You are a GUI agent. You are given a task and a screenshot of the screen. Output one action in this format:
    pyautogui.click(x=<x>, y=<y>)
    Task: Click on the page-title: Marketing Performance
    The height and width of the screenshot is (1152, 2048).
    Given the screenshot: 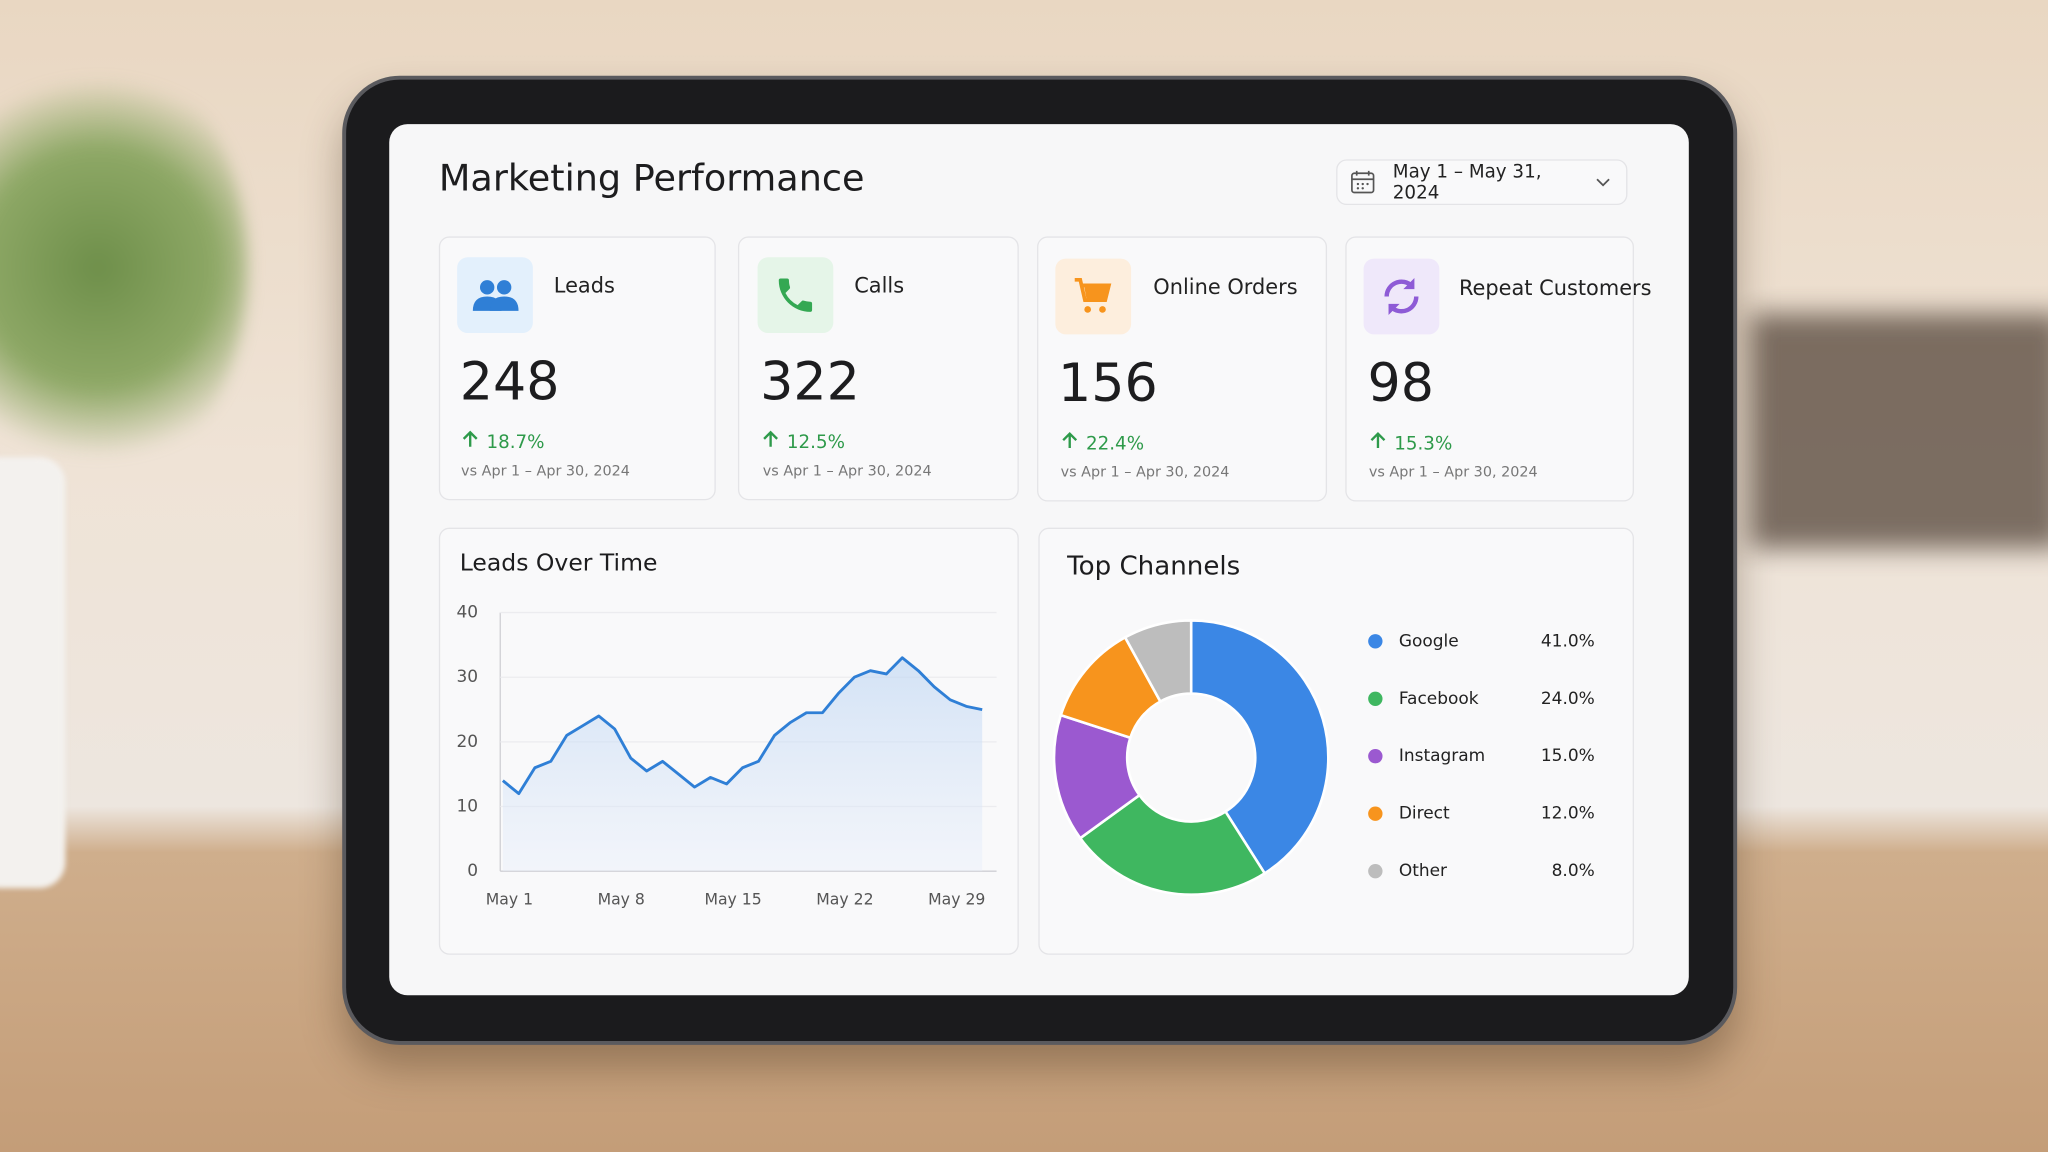 What is the action you would take?
    pyautogui.click(x=651, y=178)
    